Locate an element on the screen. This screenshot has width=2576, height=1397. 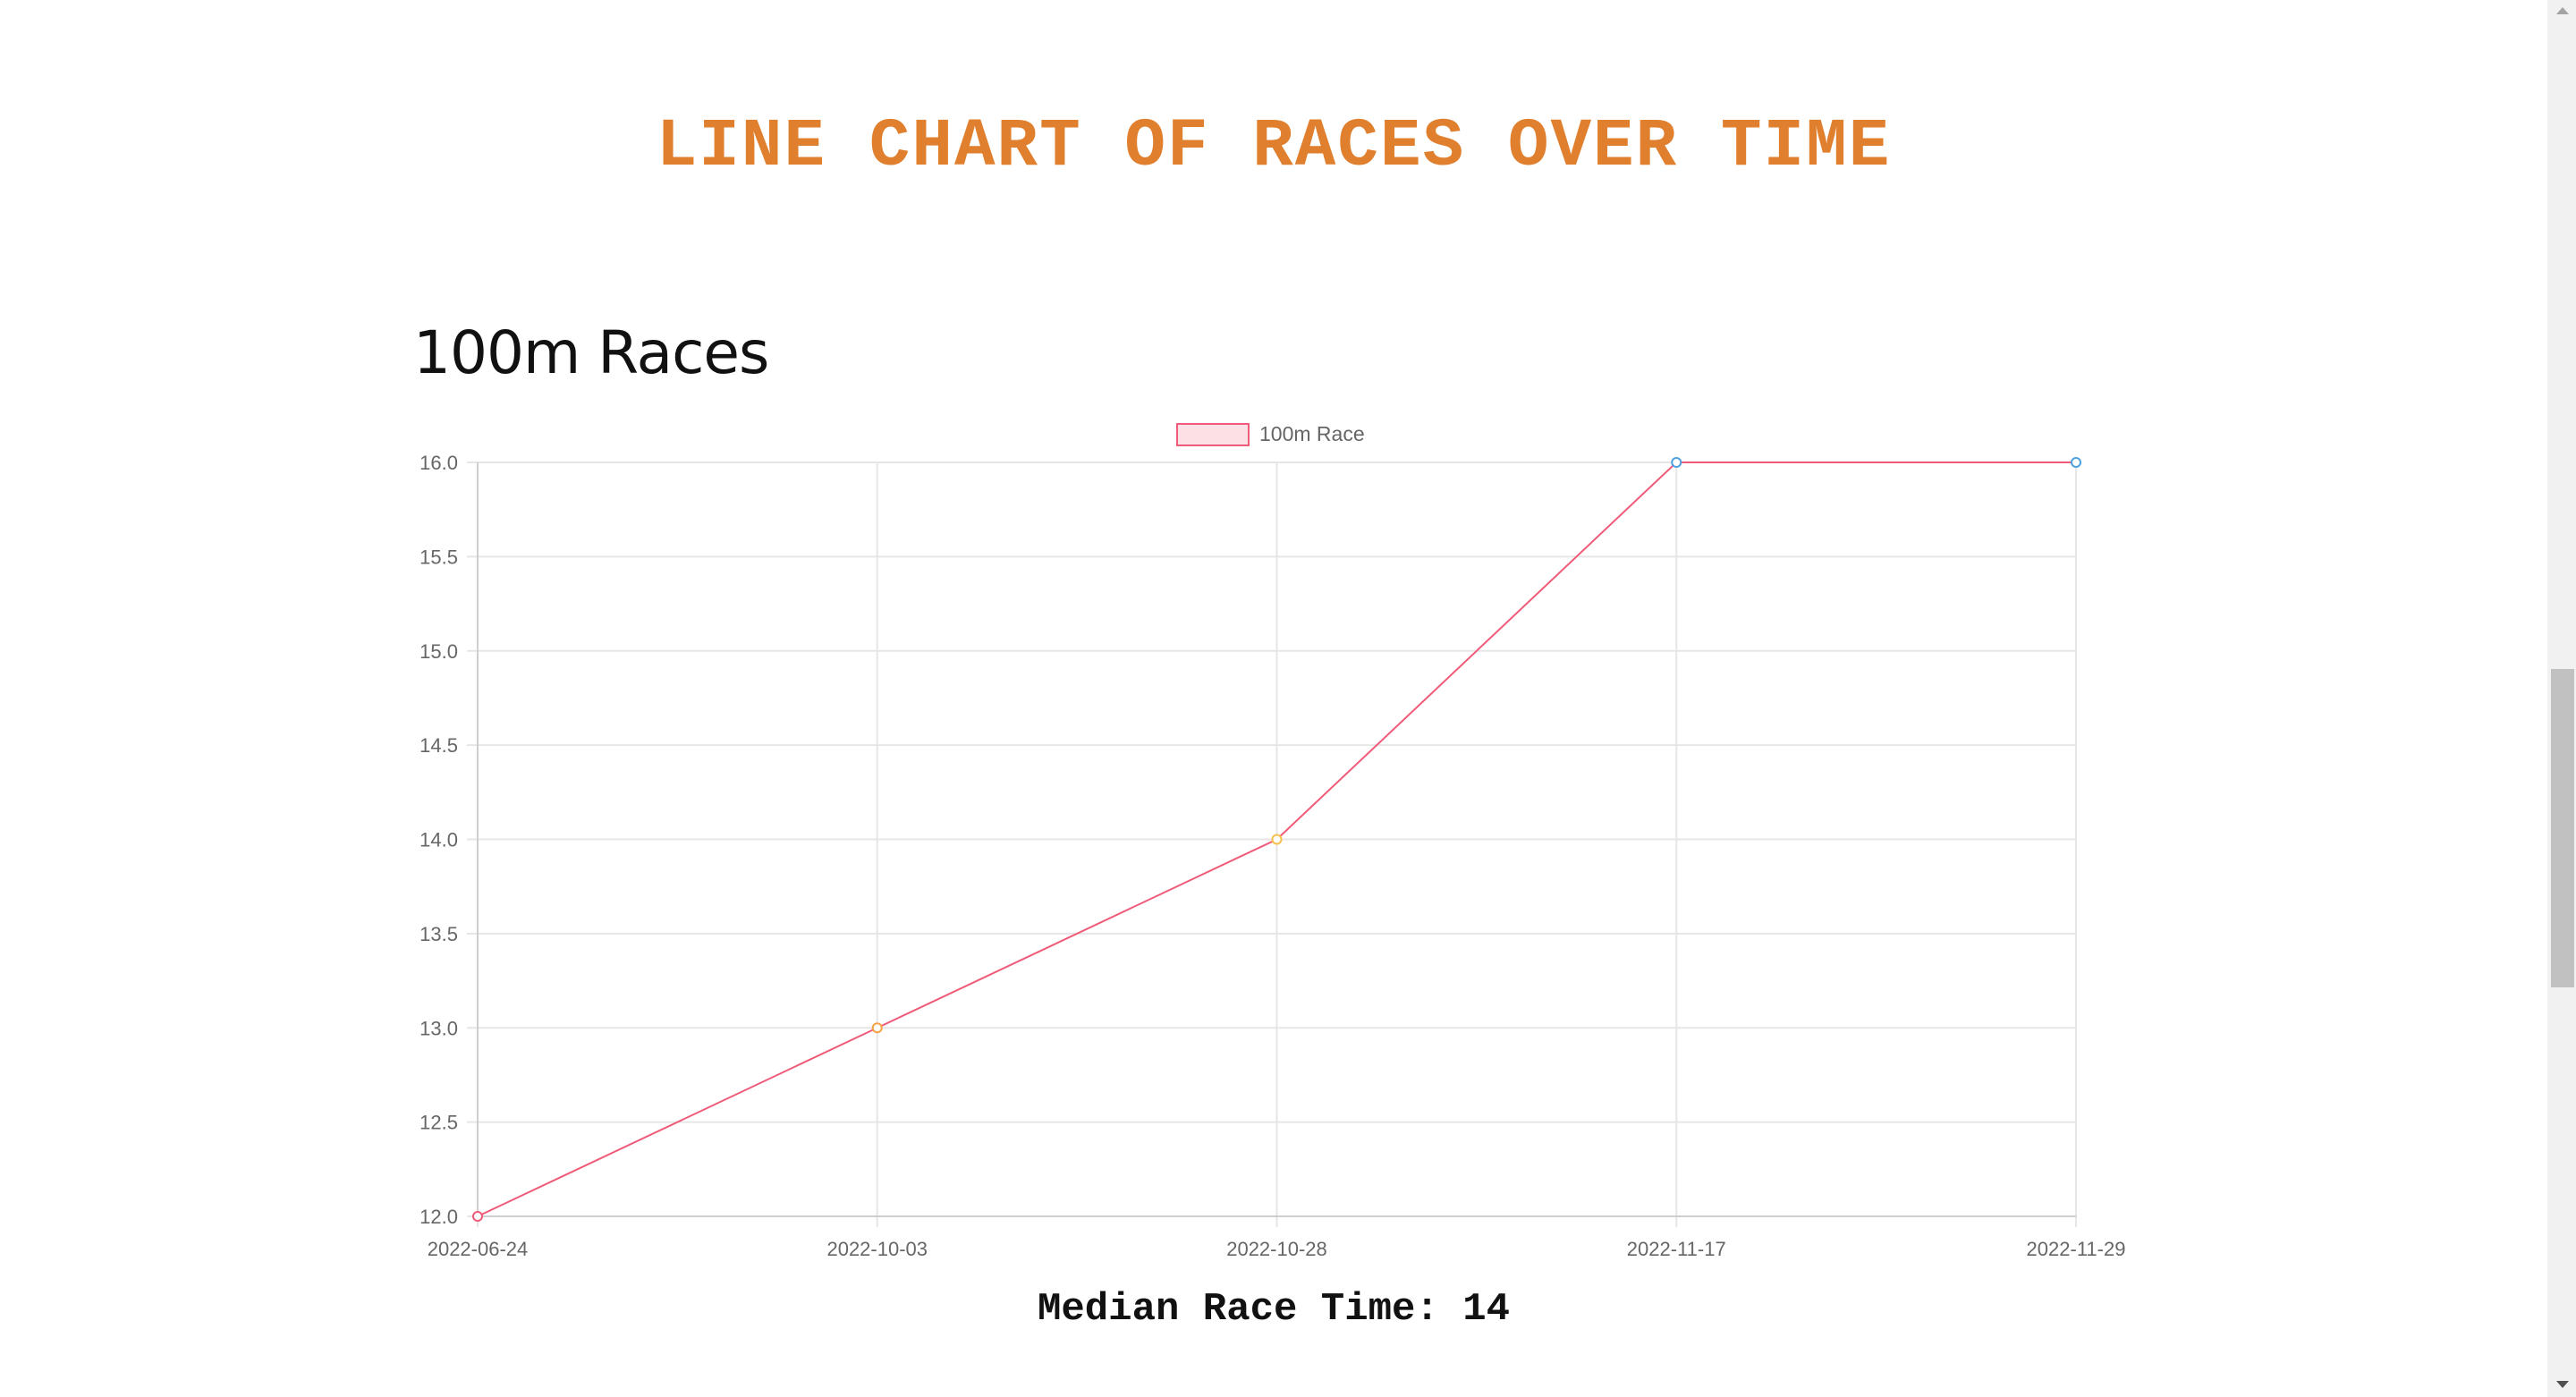
y-tick-label: 15.0 is located at coordinates (438, 651).